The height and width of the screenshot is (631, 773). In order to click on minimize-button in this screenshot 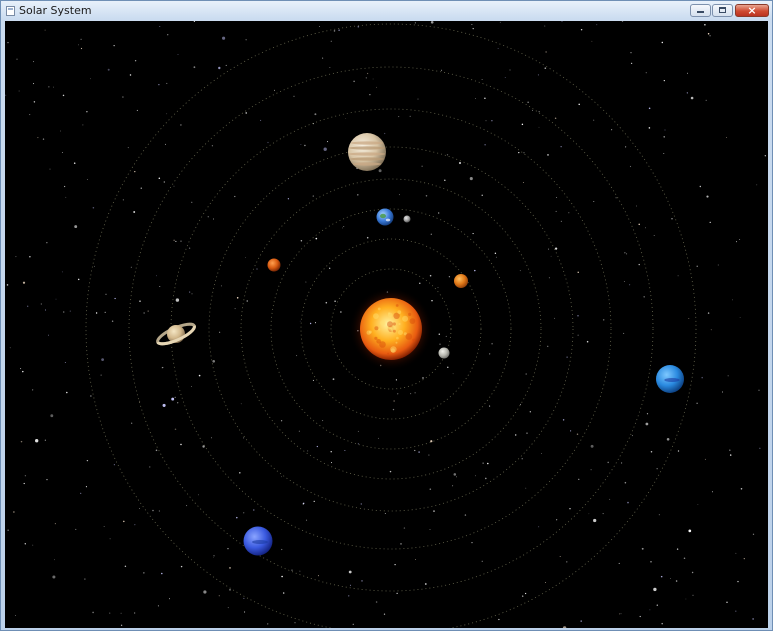, I will do `click(700, 10)`.